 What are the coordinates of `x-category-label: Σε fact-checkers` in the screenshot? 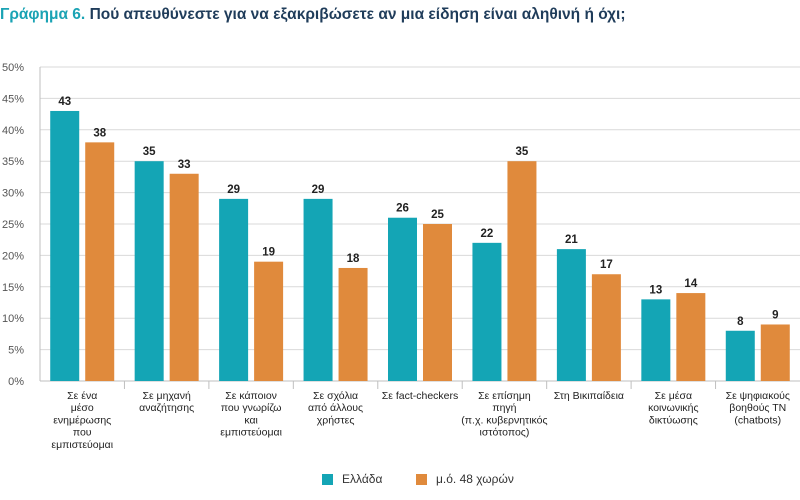 It's located at (420, 396).